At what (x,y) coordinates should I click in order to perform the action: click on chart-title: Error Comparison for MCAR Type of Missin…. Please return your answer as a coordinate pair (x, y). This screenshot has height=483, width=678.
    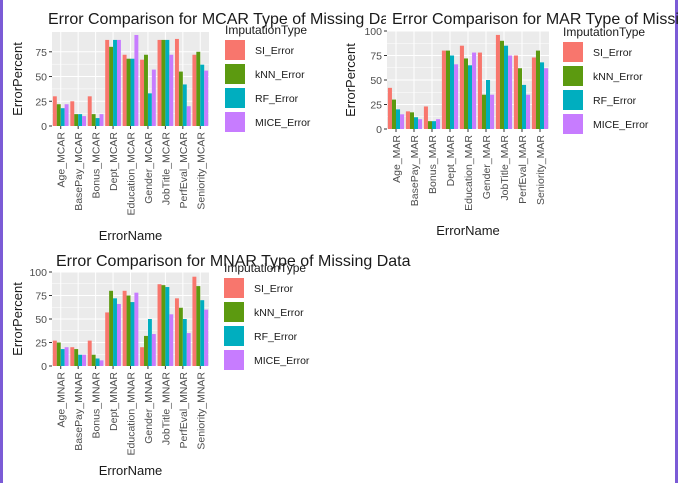
    Looking at the image, I should click on (225, 19).